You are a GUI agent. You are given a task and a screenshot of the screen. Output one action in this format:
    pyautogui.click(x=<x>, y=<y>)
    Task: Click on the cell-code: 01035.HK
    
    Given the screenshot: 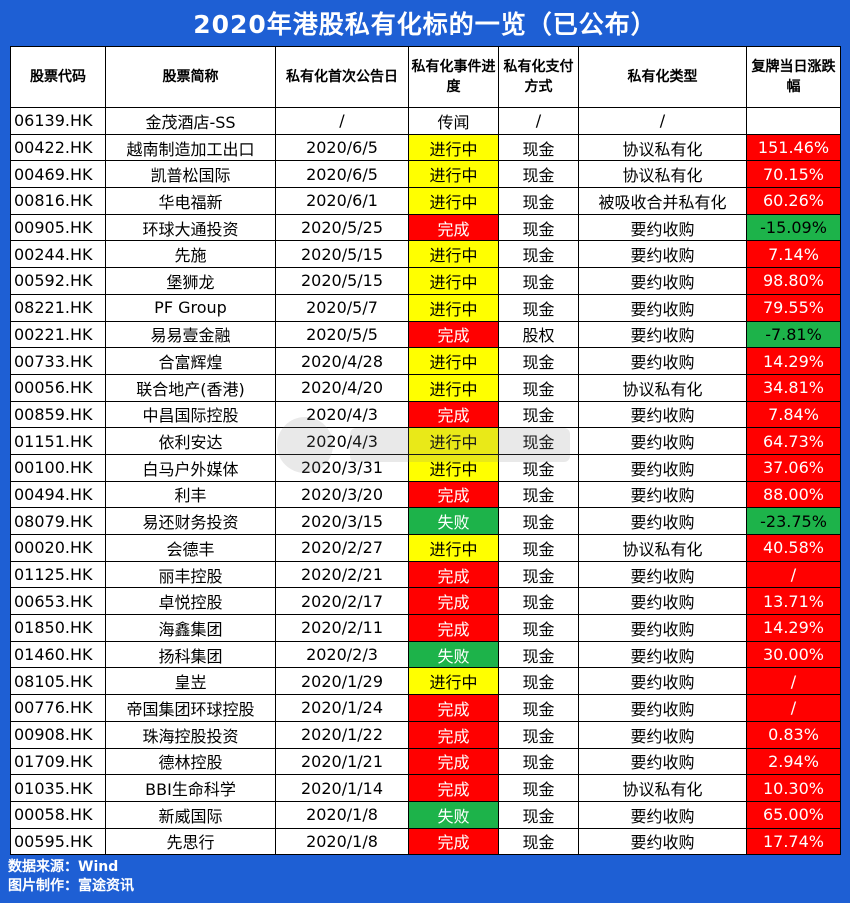 What is the action you would take?
    pyautogui.click(x=58, y=788)
    